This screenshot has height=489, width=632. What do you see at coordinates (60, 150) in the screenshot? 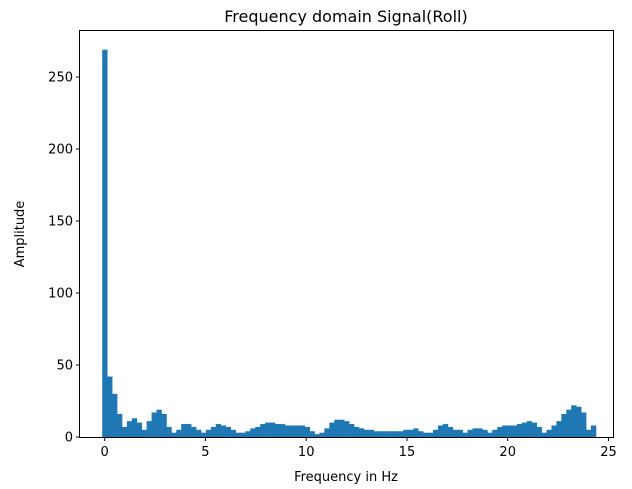
I see `y-tick-label: 200` at bounding box center [60, 150].